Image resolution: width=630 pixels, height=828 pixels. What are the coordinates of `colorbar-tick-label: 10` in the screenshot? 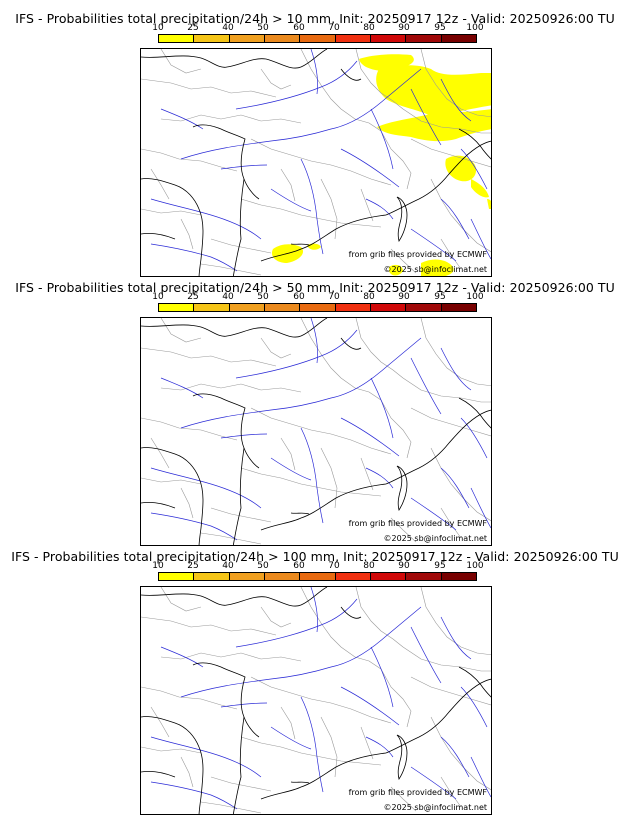 It's located at (158, 297).